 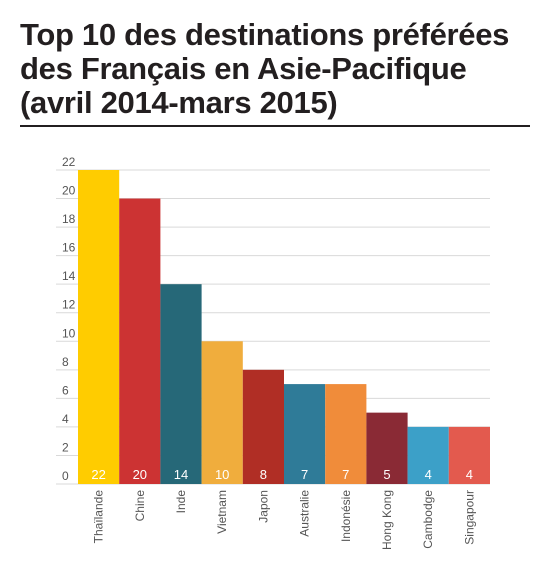 I want to click on bar-vietnam, so click(x=222, y=412).